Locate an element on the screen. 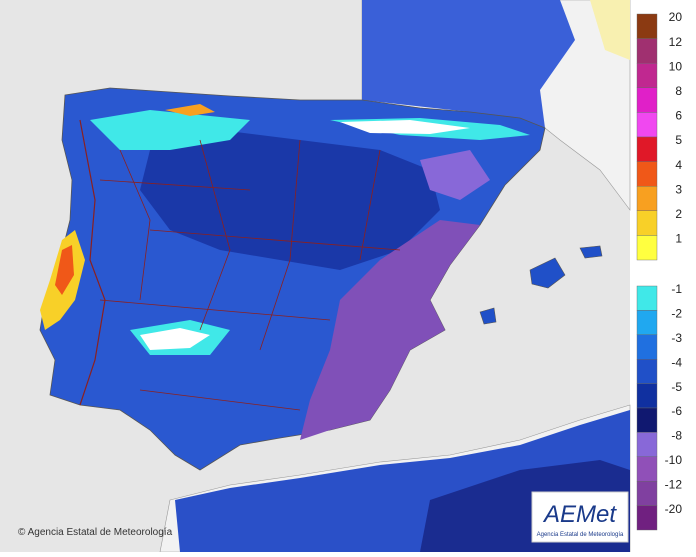  france-warm is located at coordinates (610, 30).